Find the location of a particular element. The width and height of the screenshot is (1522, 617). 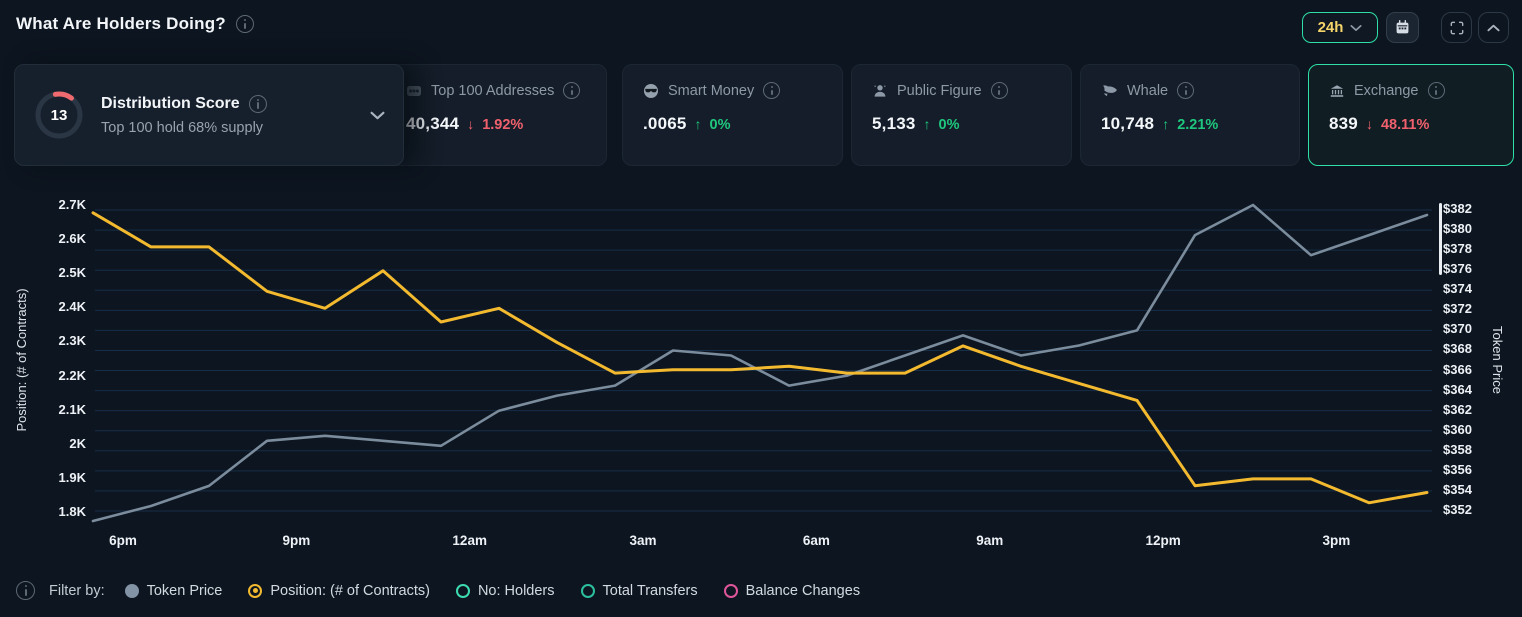

stat-card-exchange: Exchange 839 ↓ 48.11% is located at coordinates (1411, 115).